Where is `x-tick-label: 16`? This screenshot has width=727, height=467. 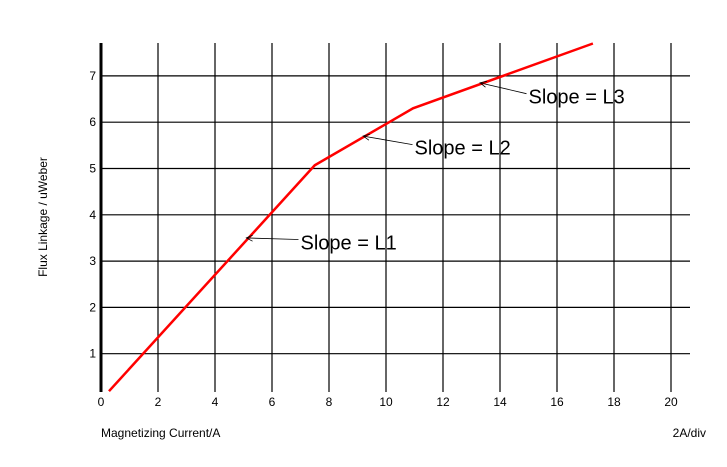
x-tick-label: 16 is located at coordinates (557, 402).